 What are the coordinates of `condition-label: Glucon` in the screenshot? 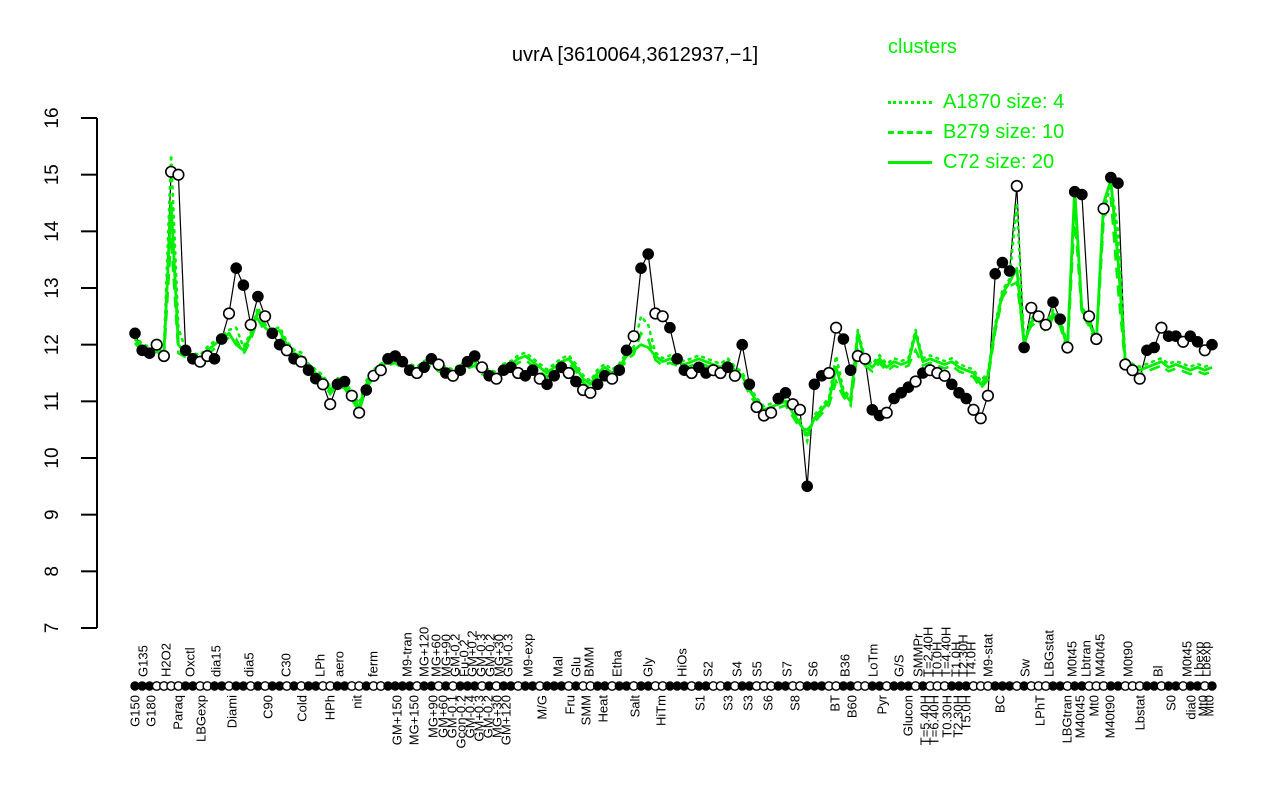 It's located at (908, 715).